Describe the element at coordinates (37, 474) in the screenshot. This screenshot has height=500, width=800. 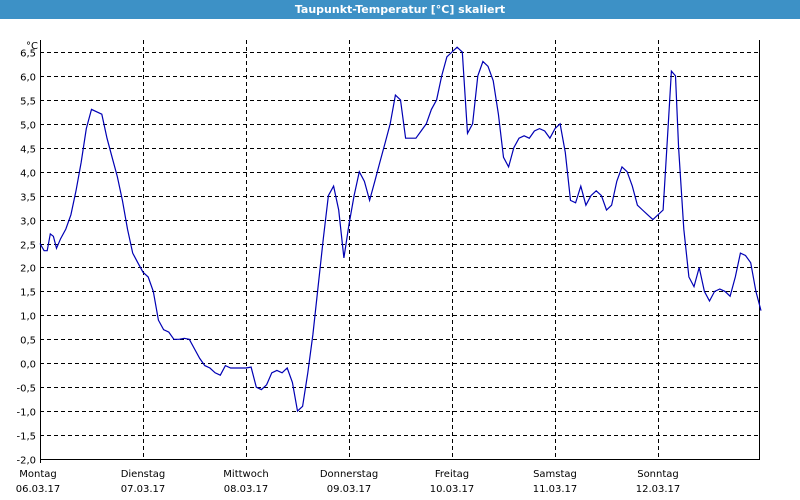
I see `x-tick-day-label: Montag` at that location.